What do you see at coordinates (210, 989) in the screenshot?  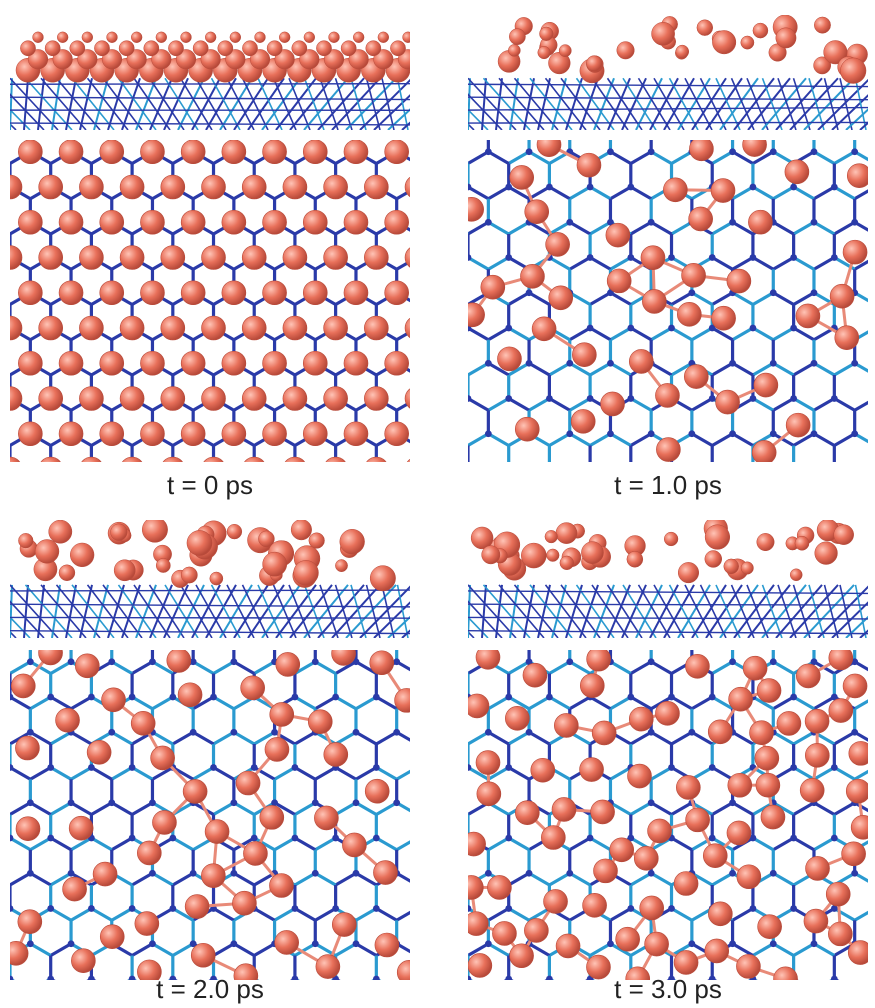 I see `panel-3-caption: t = 2.0 ps` at bounding box center [210, 989].